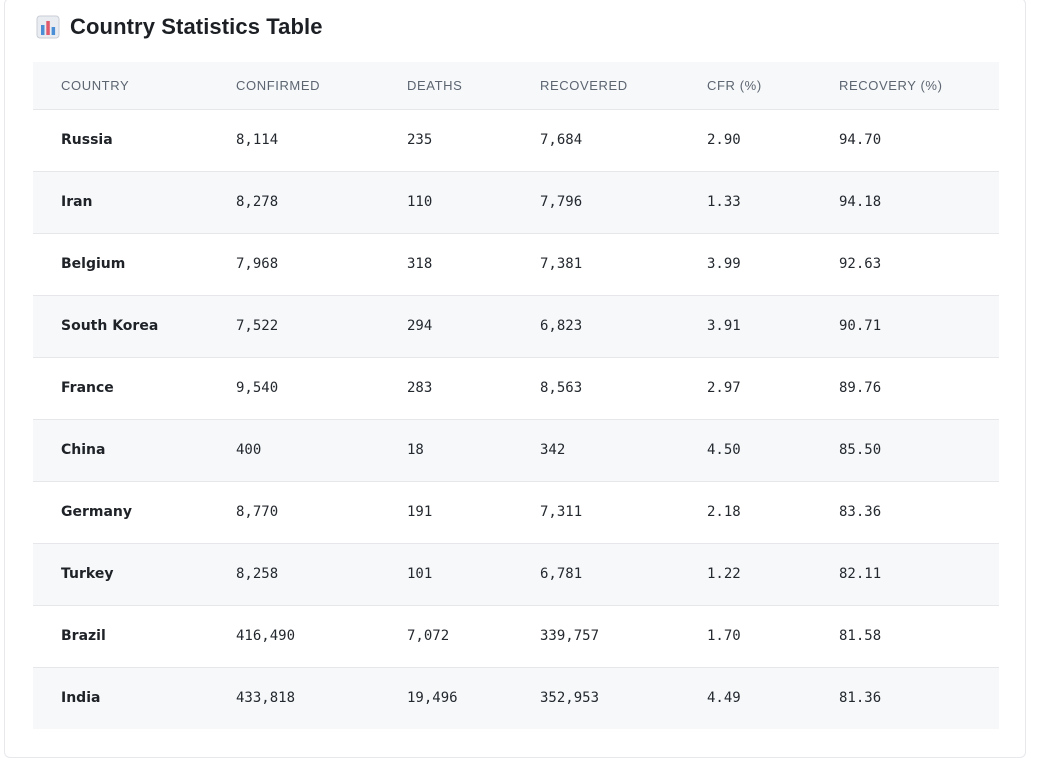 The width and height of the screenshot is (1038, 758). Describe the element at coordinates (473, 86) in the screenshot. I see `column-header-deaths: DEATHS` at that location.